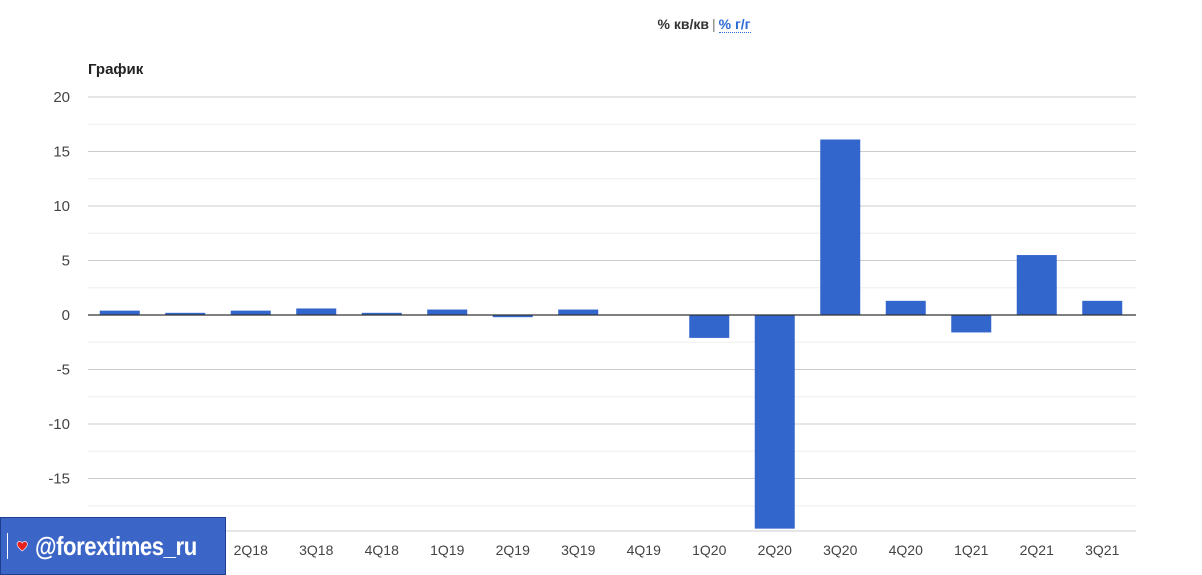 Image resolution: width=1202 pixels, height=575 pixels. Describe the element at coordinates (971, 324) in the screenshot. I see `bar-1Q21` at that location.